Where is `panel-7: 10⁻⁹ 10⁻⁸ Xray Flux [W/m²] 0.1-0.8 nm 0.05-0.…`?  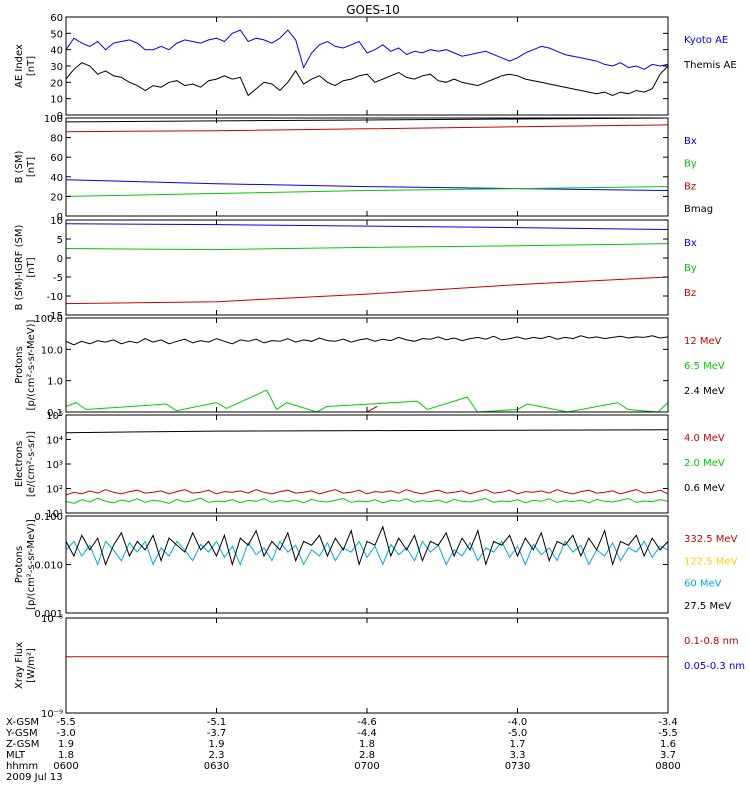 panel-7: 10⁻⁹ 10⁻⁸ Xray Flux [W/m²] 0.1-0.8 nm 0.05-0.… is located at coordinates (379, 667).